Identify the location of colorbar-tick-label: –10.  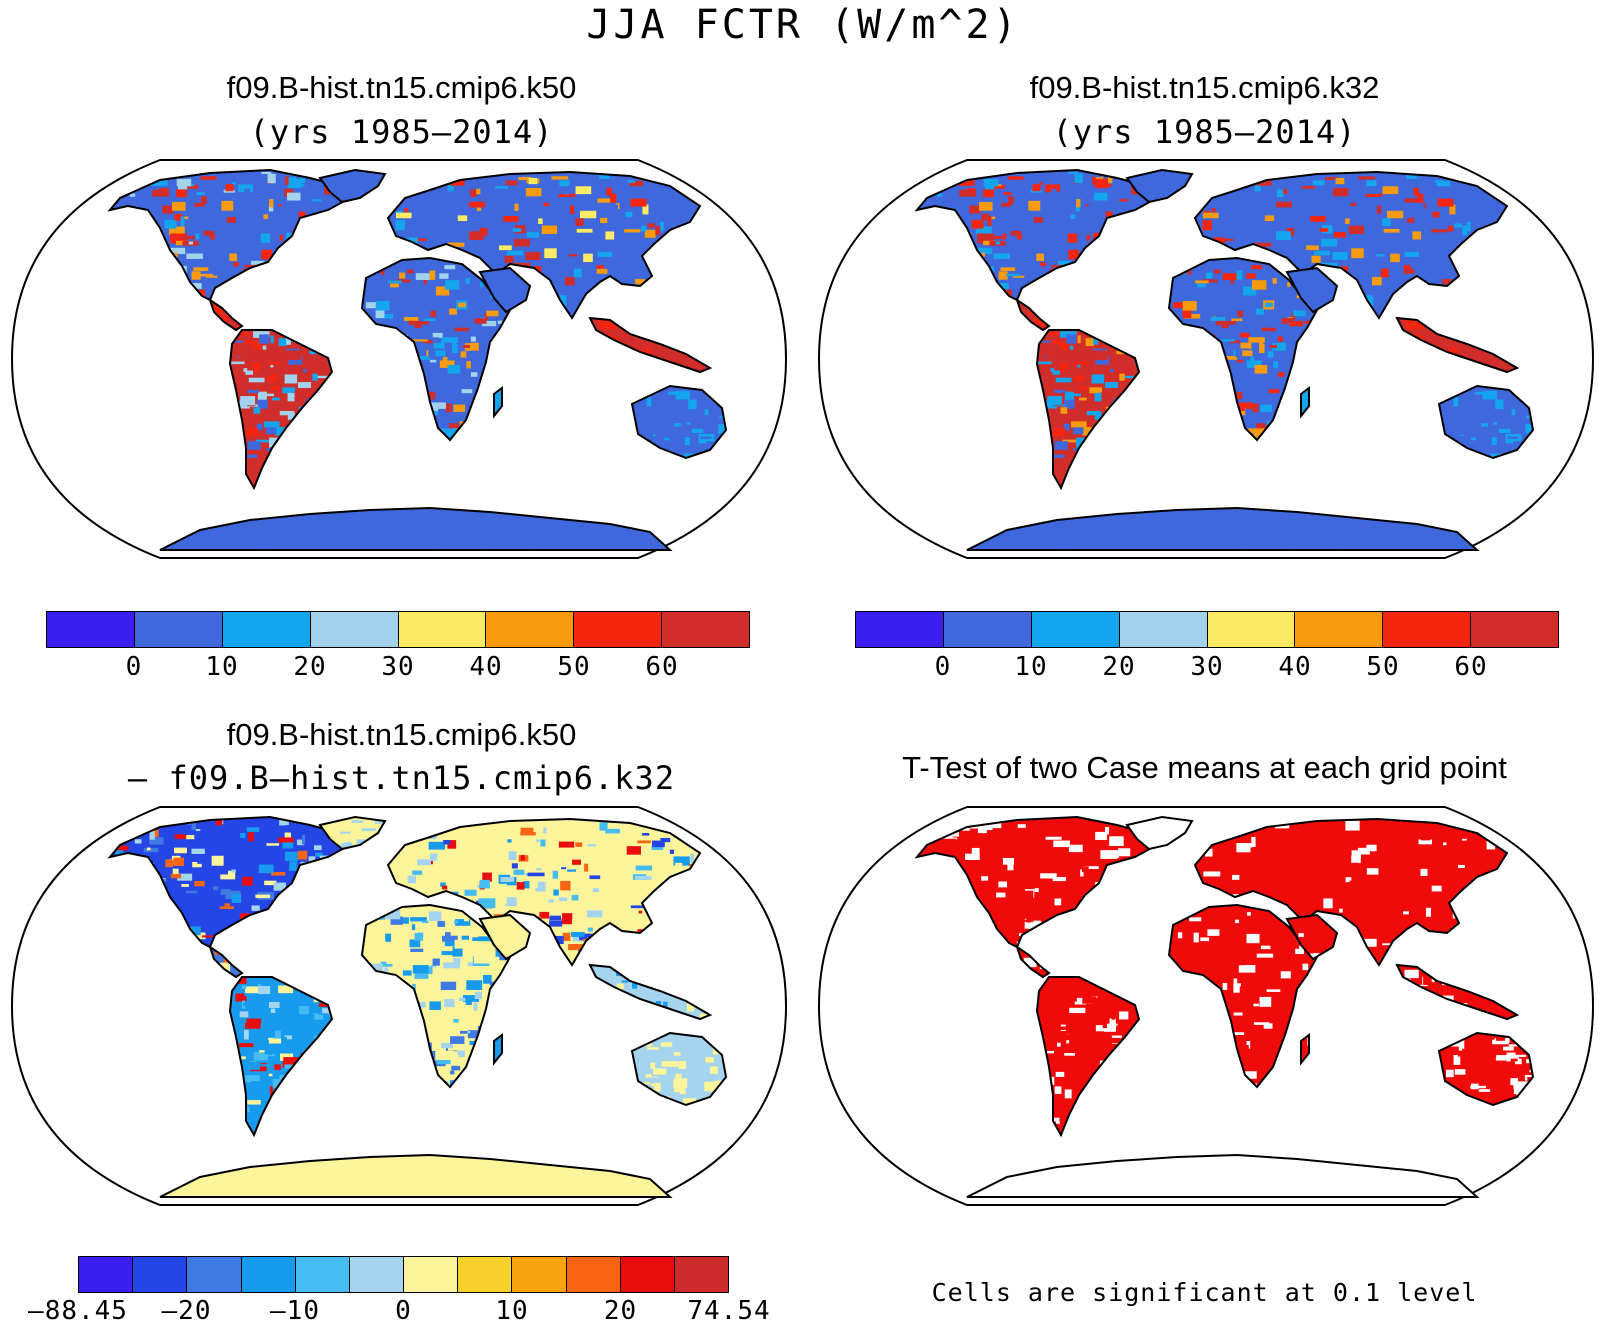
(295, 1311).